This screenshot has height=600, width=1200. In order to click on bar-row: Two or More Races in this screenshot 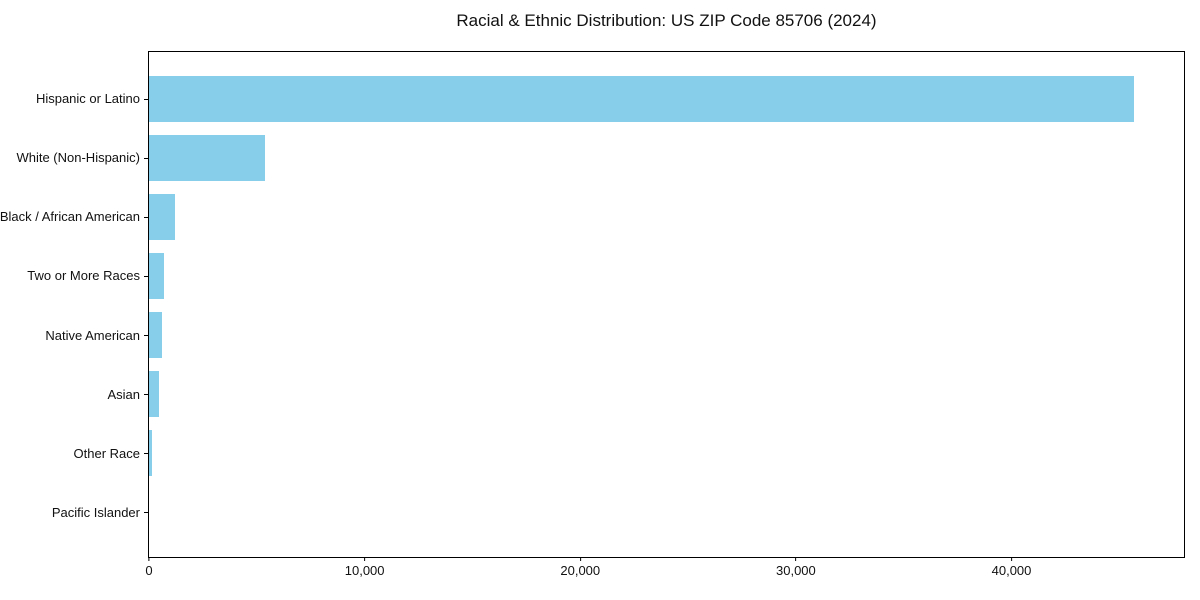, I will do `click(605, 275)`.